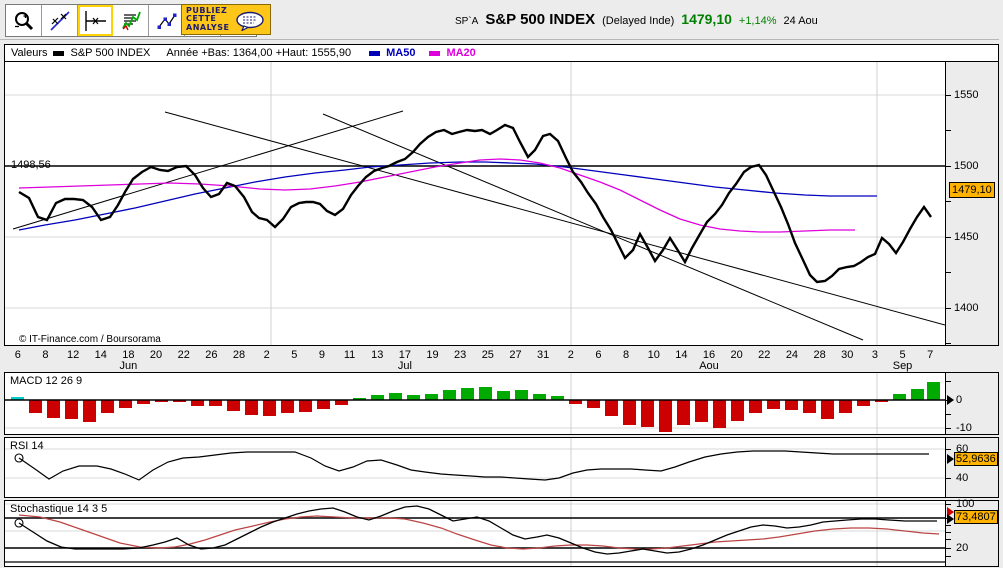 The width and height of the screenshot is (1003, 568). I want to click on macd-panel: MACD 12 26 9, so click(501, 403).